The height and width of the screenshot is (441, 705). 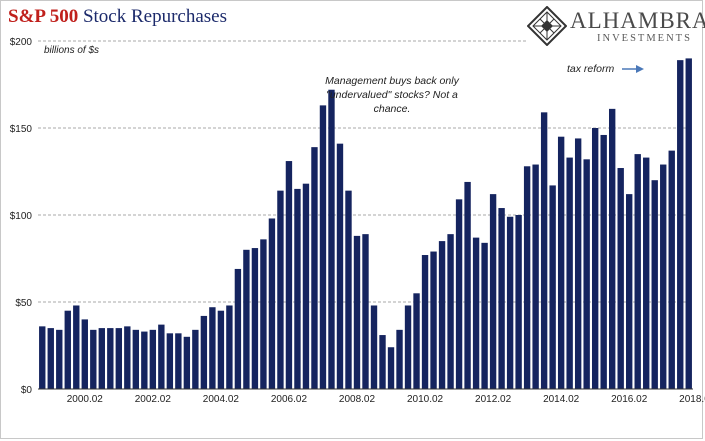 What do you see at coordinates (493, 399) in the screenshot?
I see `x-tick-label: 2012.02` at bounding box center [493, 399].